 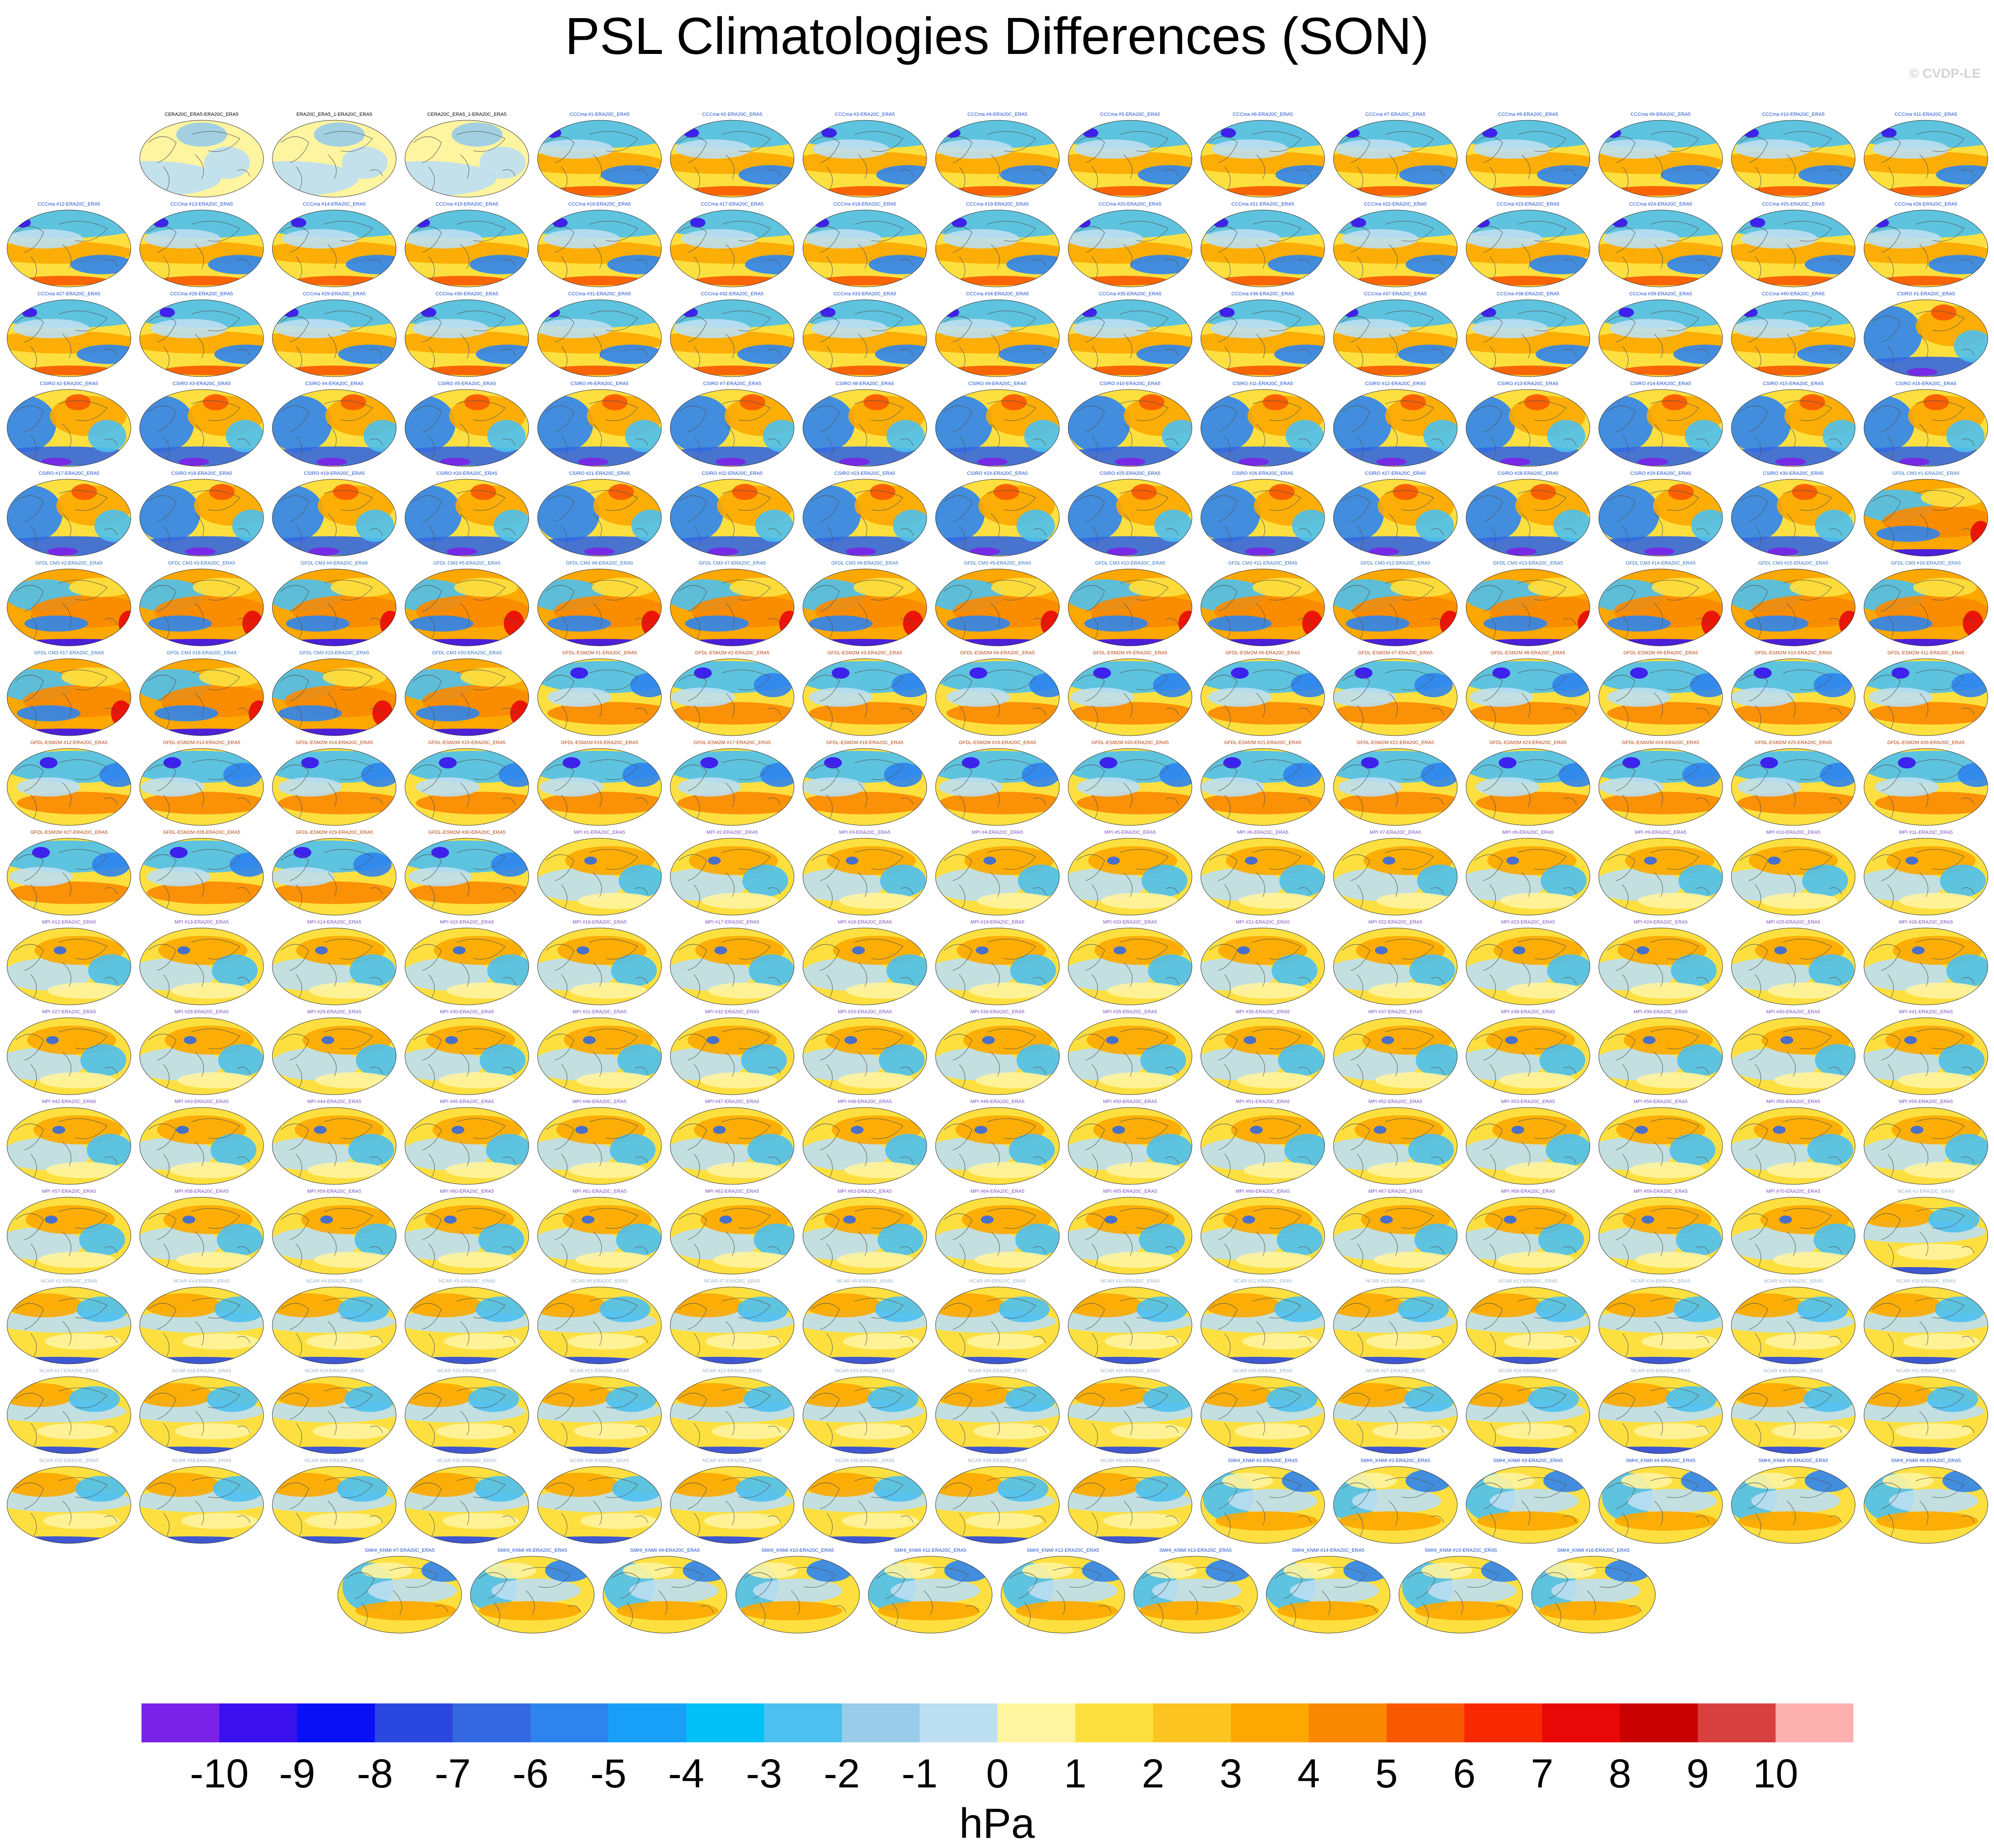 What do you see at coordinates (399, 1591) in the screenshot?
I see `map-panel: SMHI_KNMI #7-ERA20C_ERA5` at bounding box center [399, 1591].